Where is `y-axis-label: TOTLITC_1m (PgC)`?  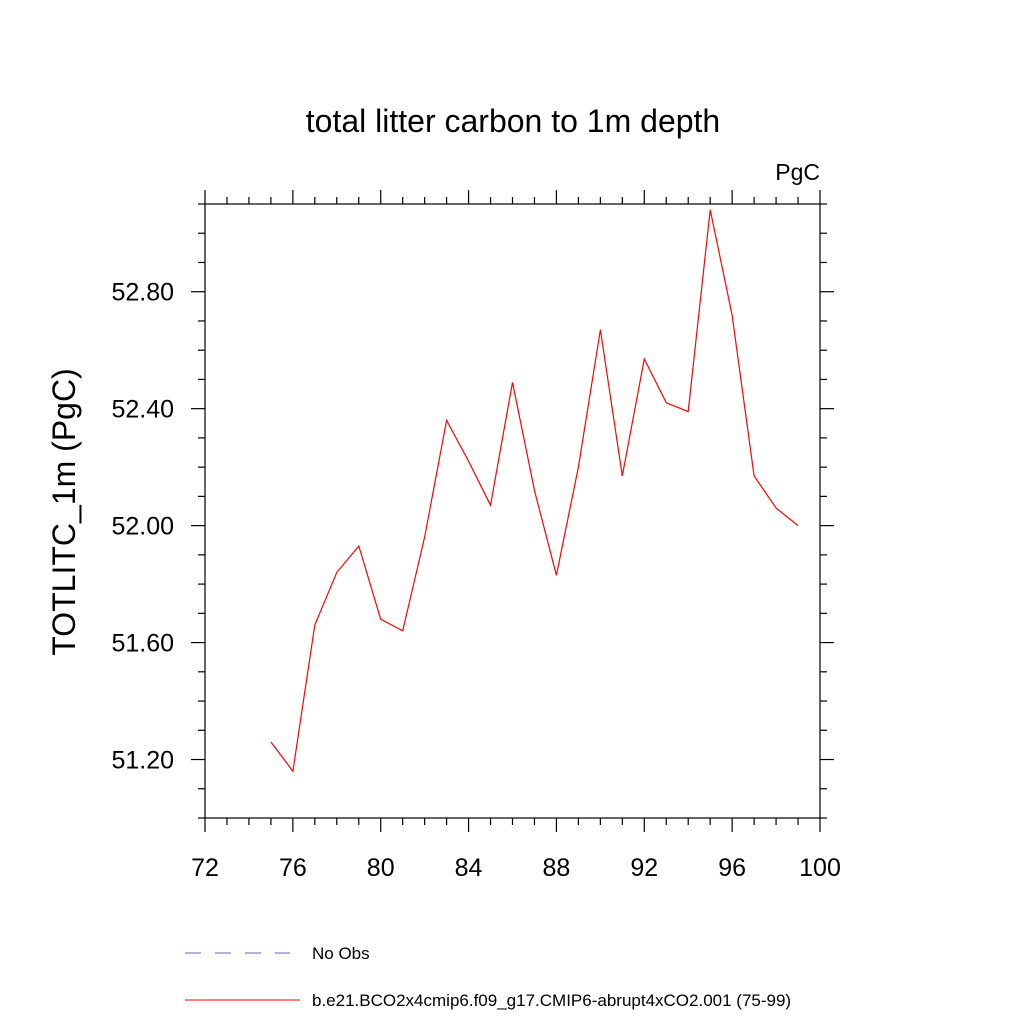 y-axis-label: TOTLITC_1m (PgC) is located at coordinates (64, 511).